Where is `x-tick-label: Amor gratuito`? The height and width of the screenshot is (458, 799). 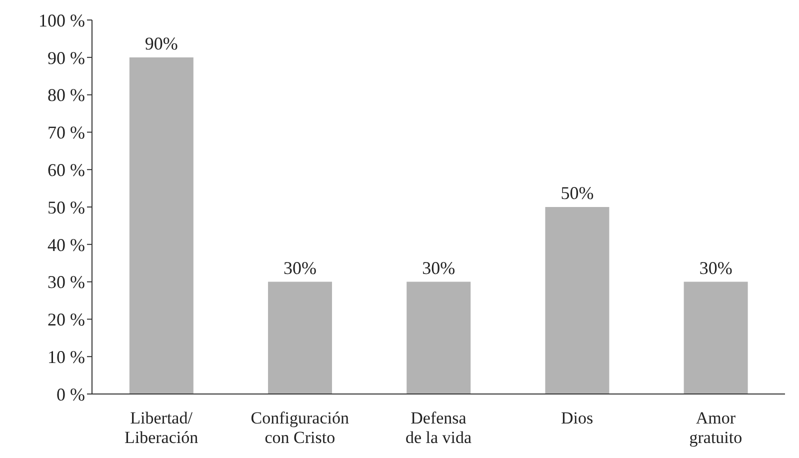
x-tick-label: Amor gratuito is located at coordinates (715, 427).